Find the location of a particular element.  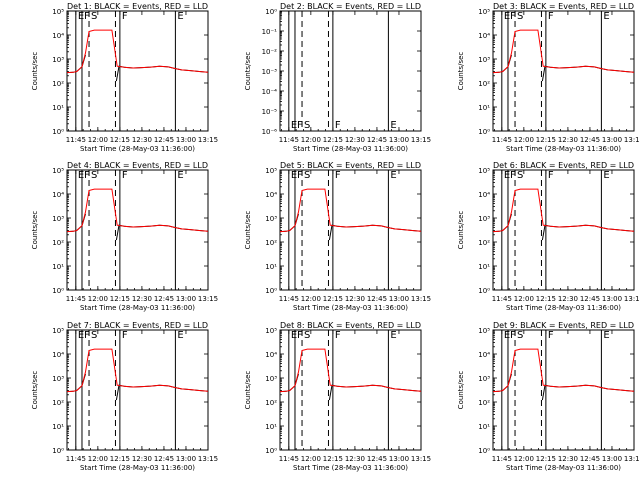

panel-title: Det 5: BLACK = Events, RED = LLD is located at coordinates (350, 165).